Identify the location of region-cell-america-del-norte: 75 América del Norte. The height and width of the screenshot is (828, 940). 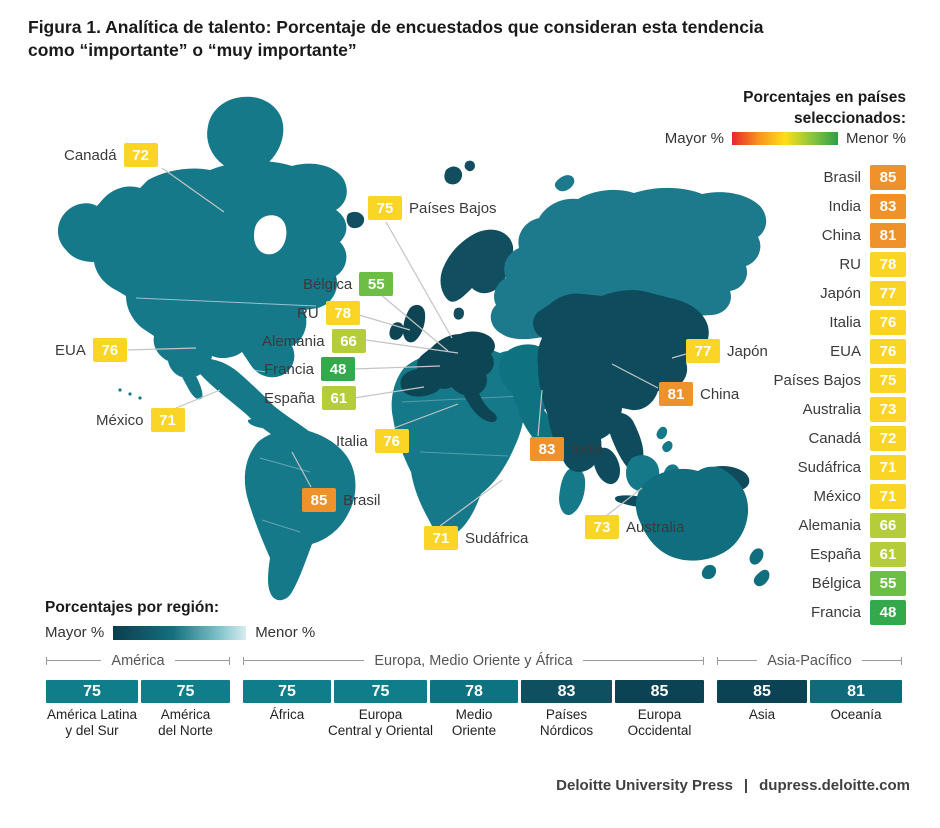
(185, 709).